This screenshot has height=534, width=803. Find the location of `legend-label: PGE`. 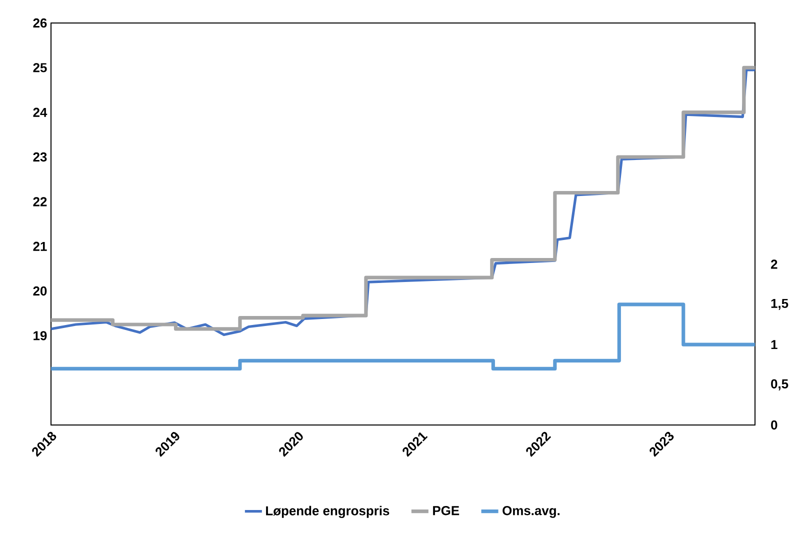

legend-label: PGE is located at coordinates (446, 511).